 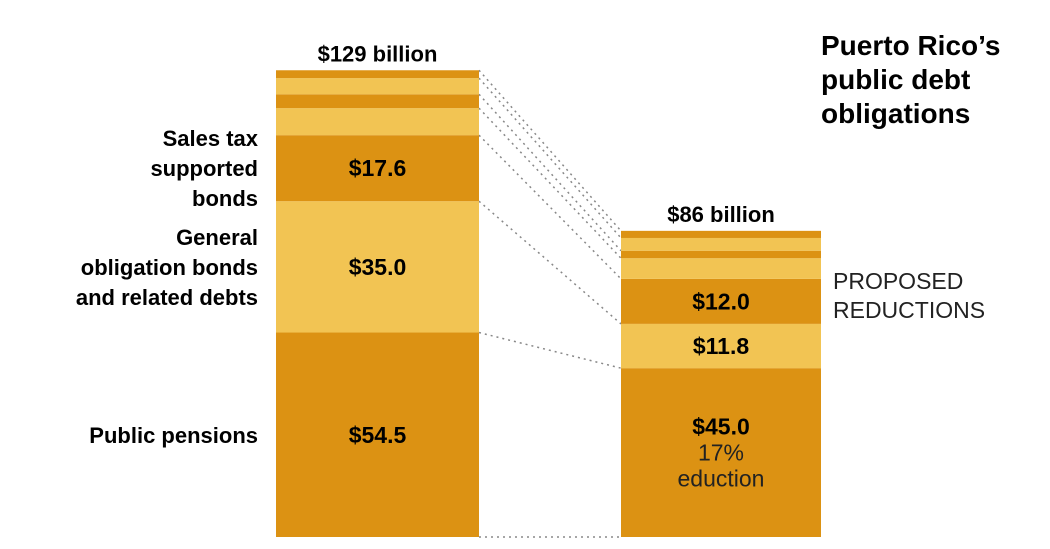 I want to click on annotation-line: PROPOSED, so click(x=898, y=281).